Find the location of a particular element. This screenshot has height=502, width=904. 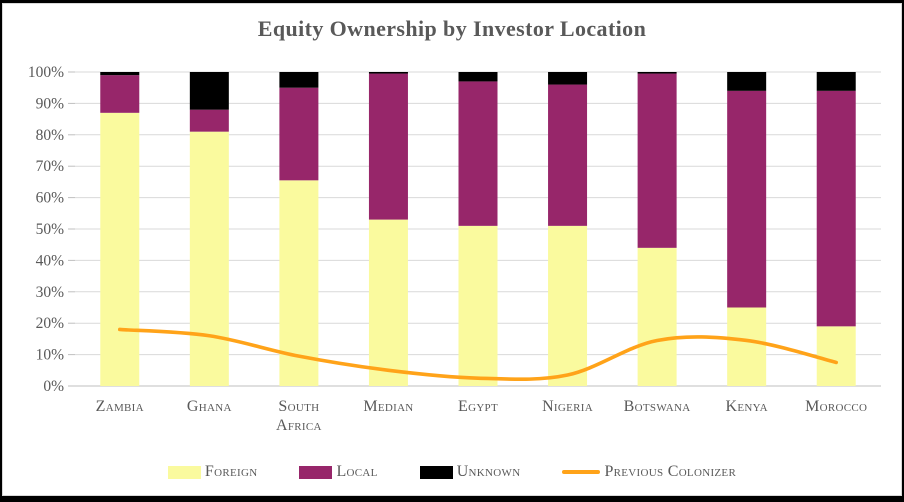

y-tick-label: 40% is located at coordinates (50, 260).